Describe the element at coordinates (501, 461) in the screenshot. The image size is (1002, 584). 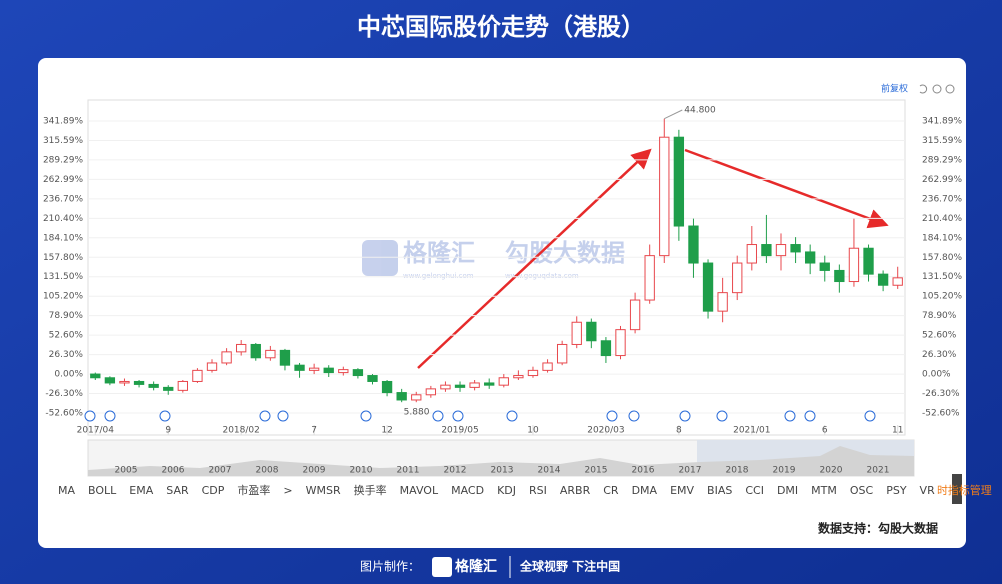
I see `navigator-area` at that location.